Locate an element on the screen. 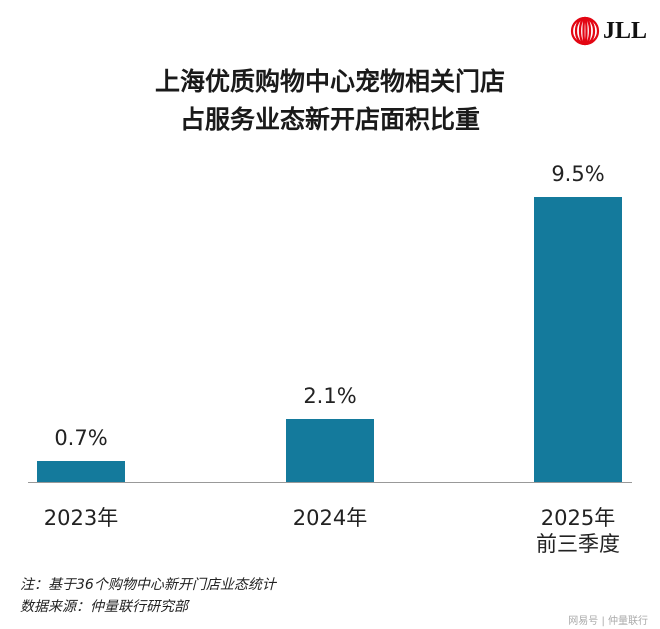  jll-logo-icon is located at coordinates (585, 31).